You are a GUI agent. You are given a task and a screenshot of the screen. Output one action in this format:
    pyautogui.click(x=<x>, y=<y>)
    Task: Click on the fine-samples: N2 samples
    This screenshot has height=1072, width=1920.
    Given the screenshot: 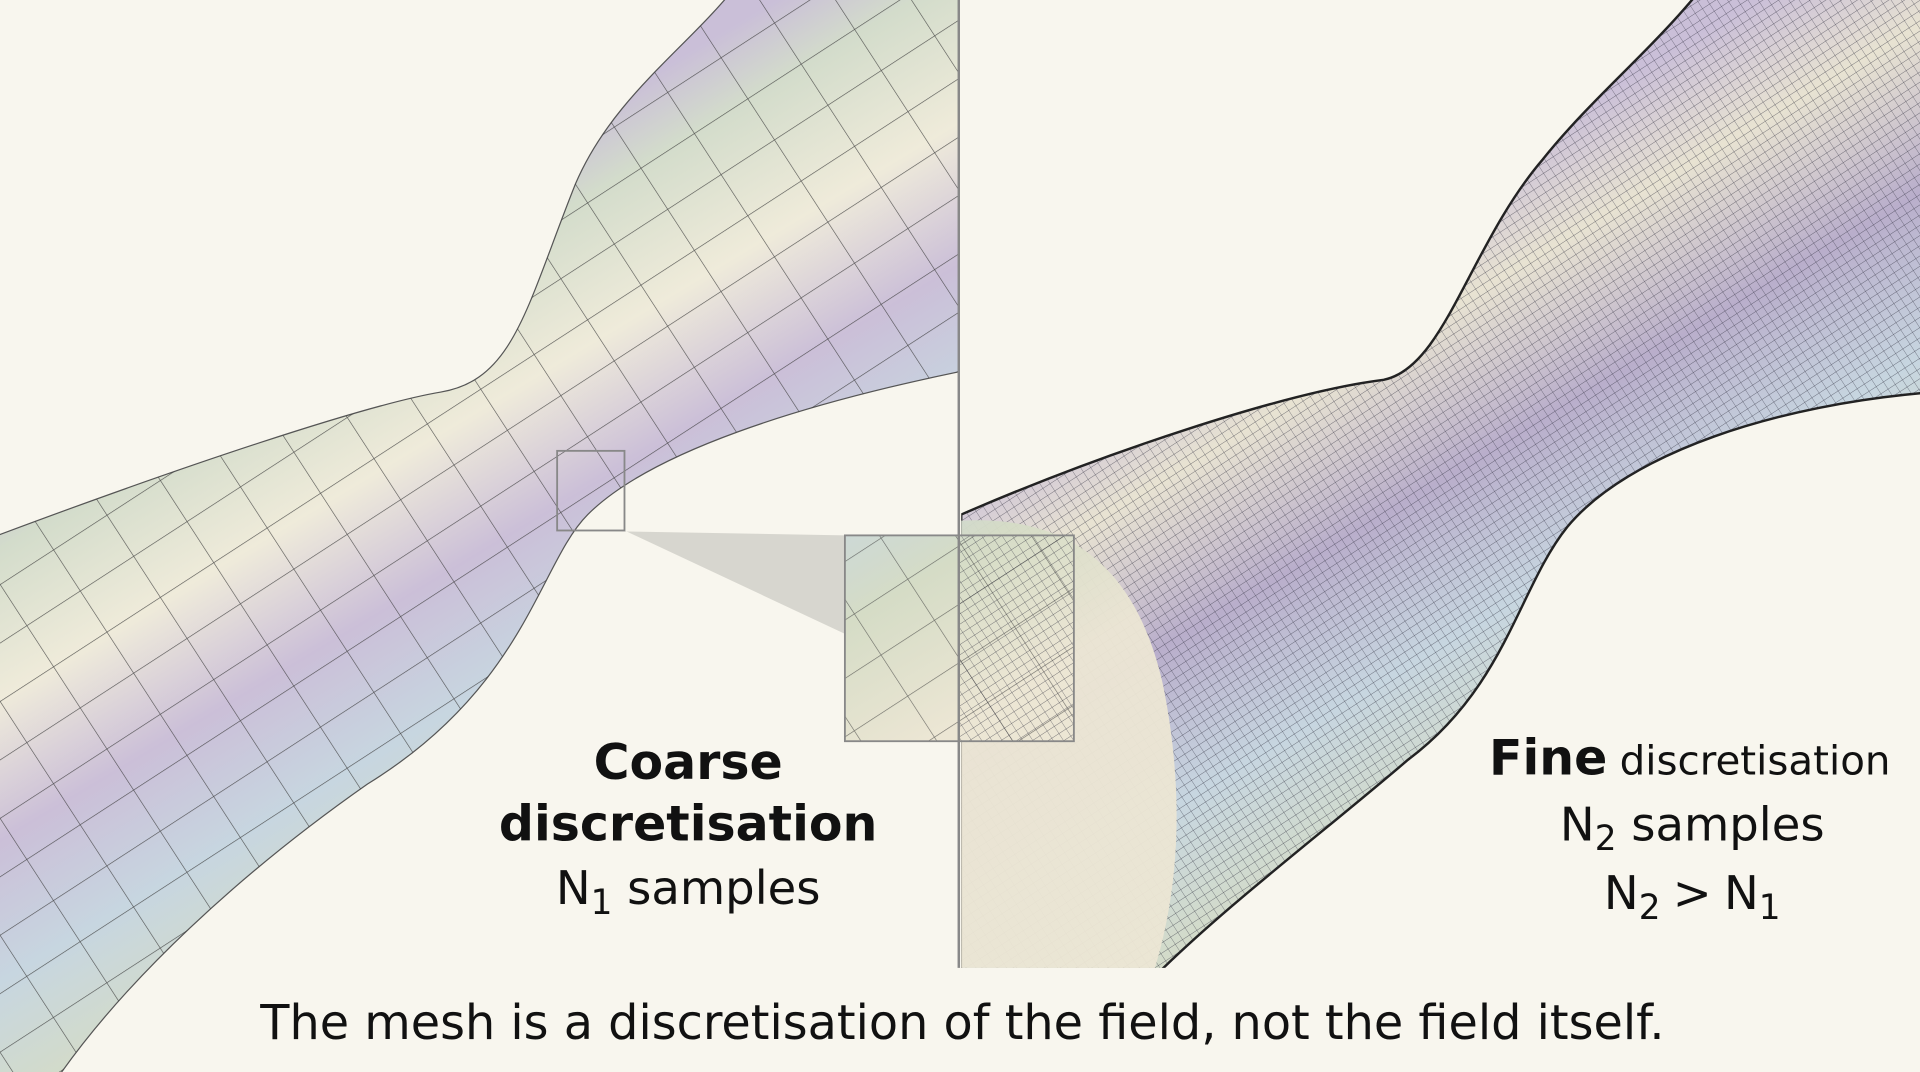 What is the action you would take?
    pyautogui.click(x=1692, y=828)
    